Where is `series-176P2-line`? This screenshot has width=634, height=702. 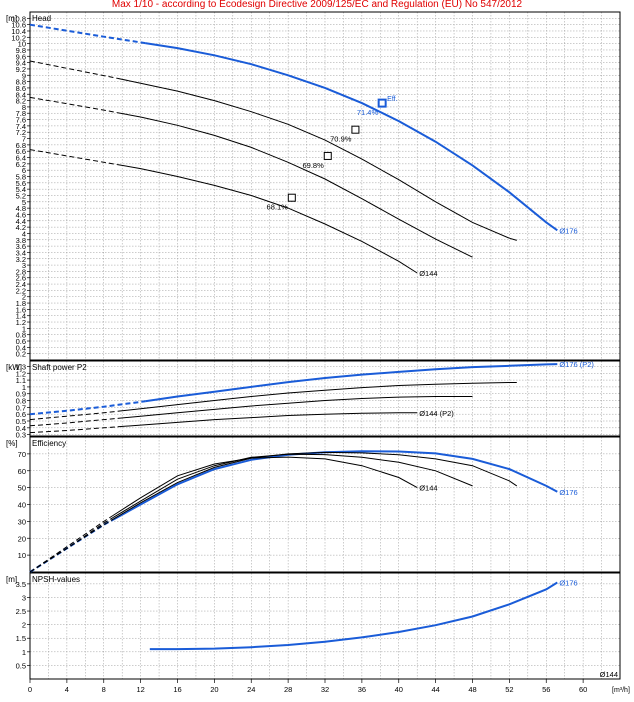
series-176P2-line is located at coordinates (351, 383).